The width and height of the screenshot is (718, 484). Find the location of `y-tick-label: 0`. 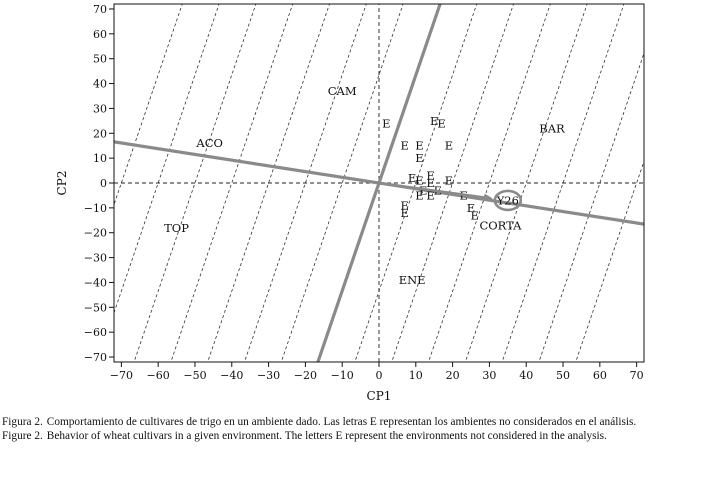

y-tick-label: 0 is located at coordinates (103, 183).